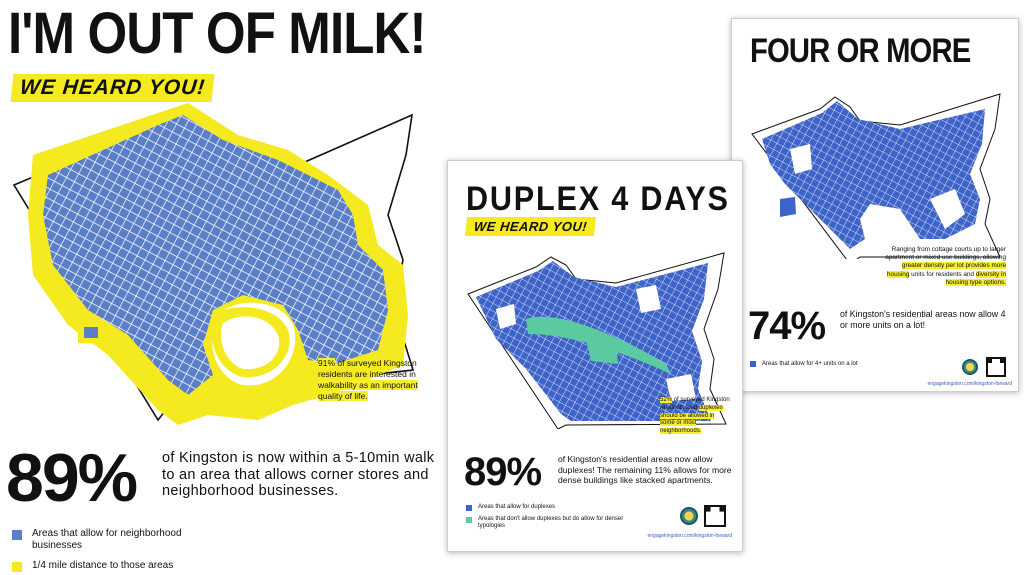 Image resolution: width=1024 pixels, height=575 pixels. I want to click on legend-swatch-green, so click(469, 519).